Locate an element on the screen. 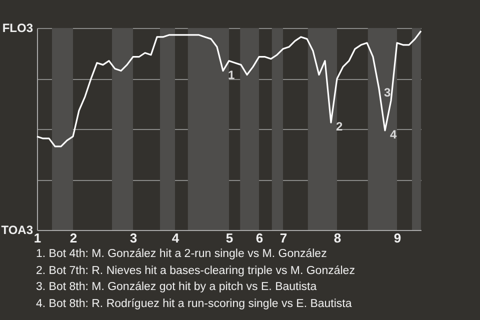 The image size is (480, 320). annotation: 3 is located at coordinates (387, 93).